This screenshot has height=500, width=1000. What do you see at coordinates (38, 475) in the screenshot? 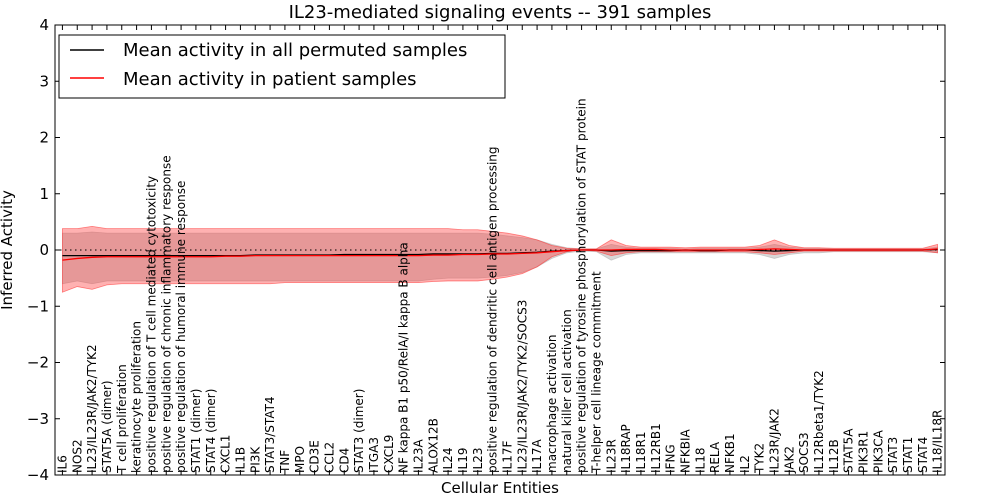
I see `y-tick-label: −4` at bounding box center [38, 475].